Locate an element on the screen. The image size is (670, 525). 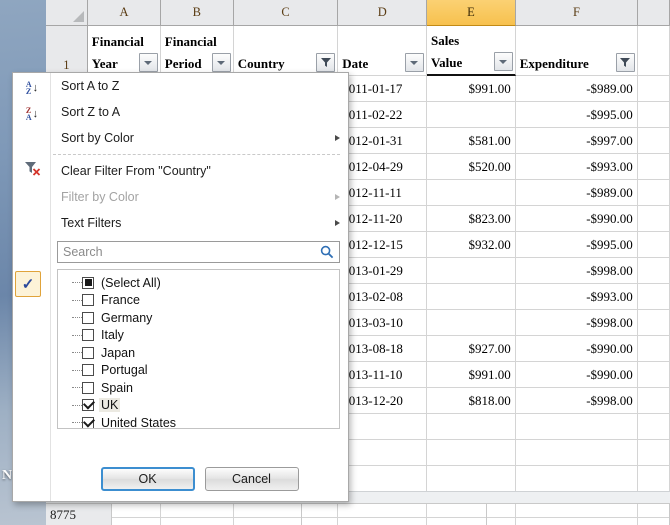
filter-list-item: Germany is located at coordinates (198, 318).